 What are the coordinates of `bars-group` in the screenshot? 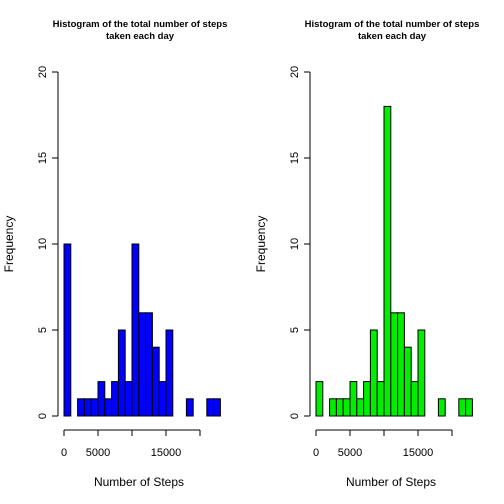 It's located at (142, 330).